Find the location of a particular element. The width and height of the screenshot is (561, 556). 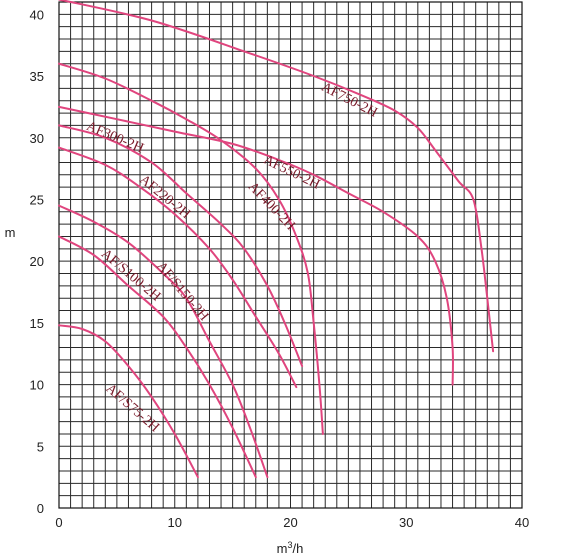

curve-af-s75-2h is located at coordinates (128, 401).